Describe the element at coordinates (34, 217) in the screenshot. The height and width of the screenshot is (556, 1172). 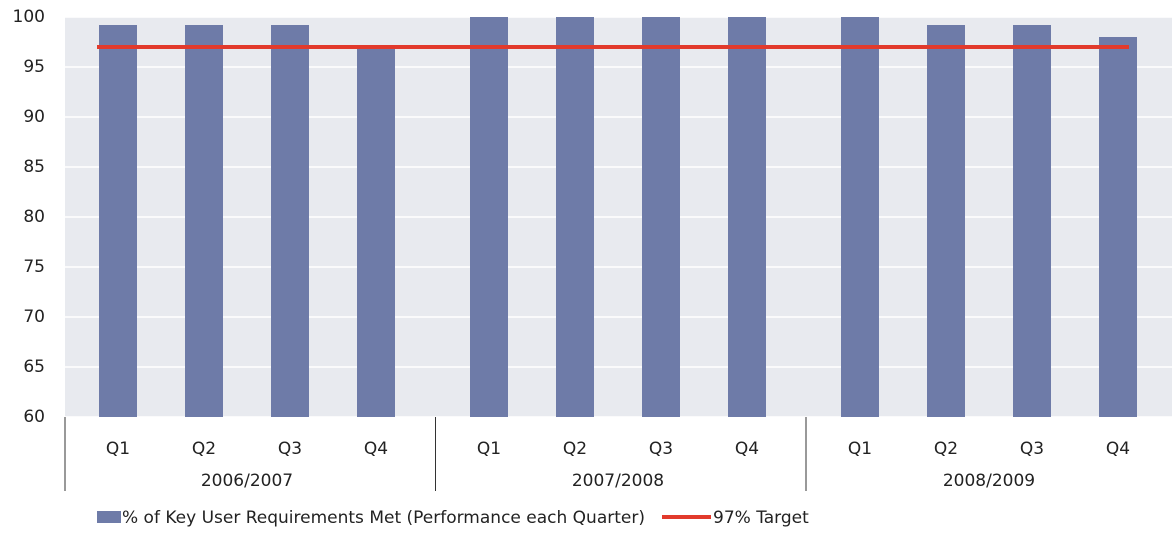
I see `y-tick-label: 80` at that location.